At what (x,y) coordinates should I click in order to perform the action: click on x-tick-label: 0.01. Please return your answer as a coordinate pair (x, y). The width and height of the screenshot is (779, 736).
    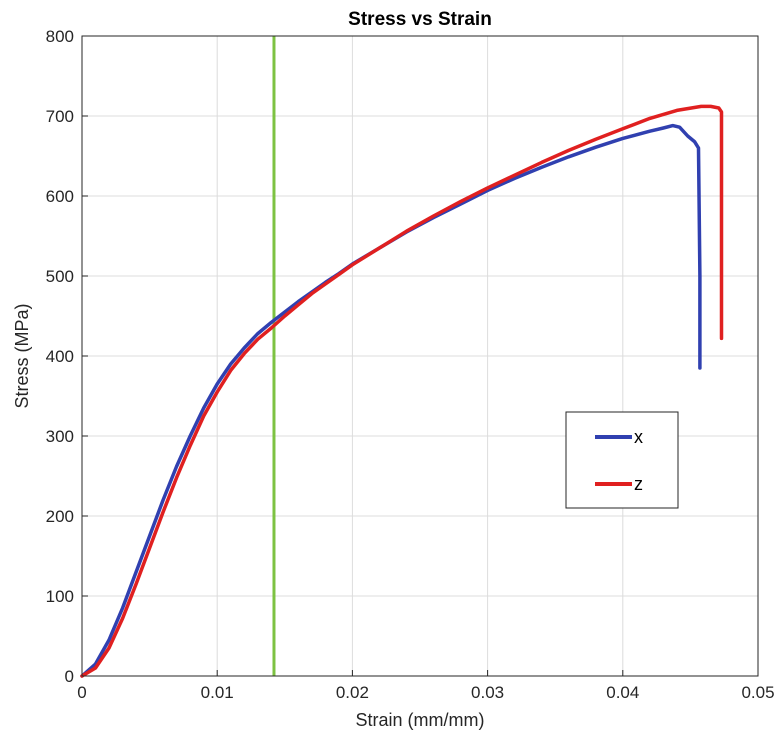
    Looking at the image, I should click on (217, 692).